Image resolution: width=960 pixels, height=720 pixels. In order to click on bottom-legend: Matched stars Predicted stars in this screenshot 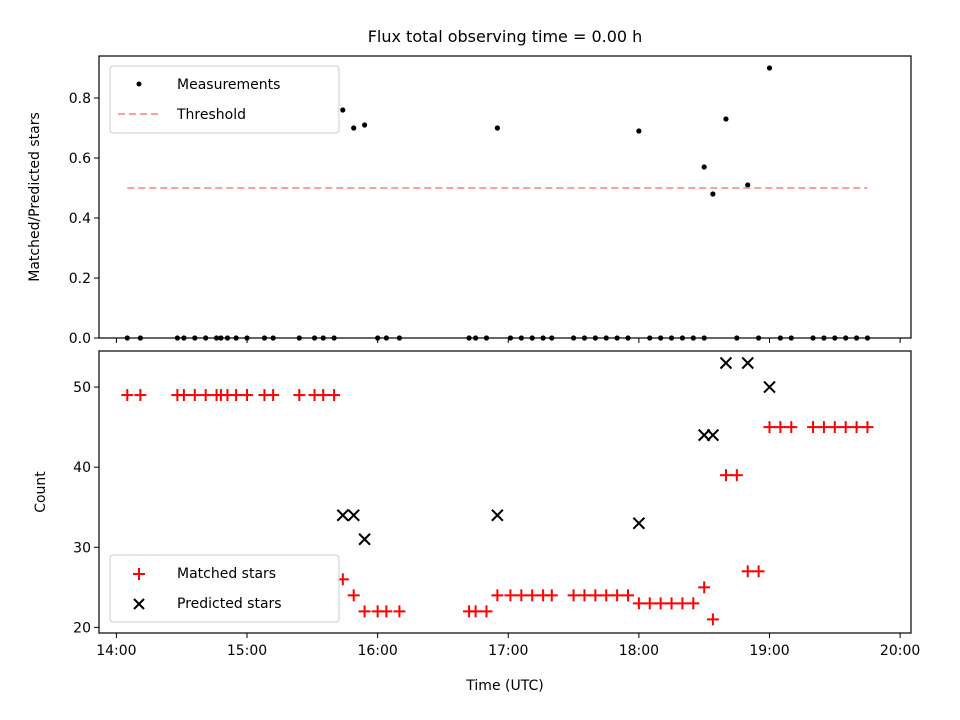, I will do `click(224, 588)`.